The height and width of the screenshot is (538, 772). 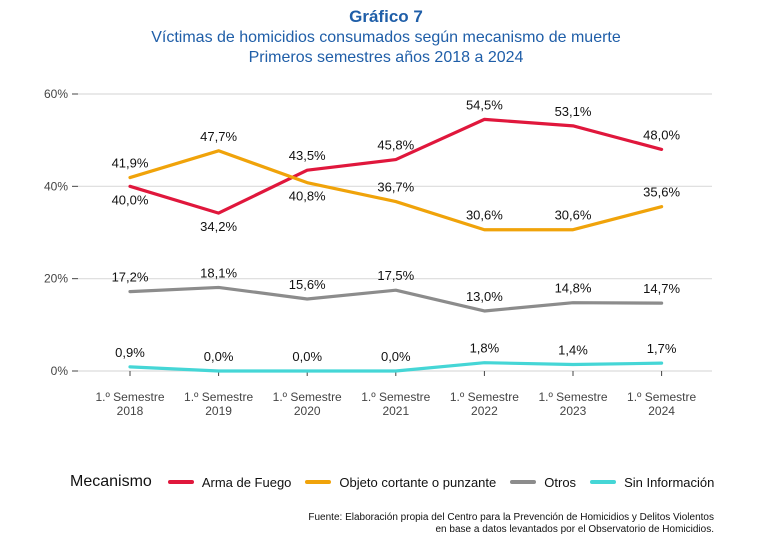 I want to click on x-tick-label: 1.º Semestre 2022, so click(x=484, y=404).